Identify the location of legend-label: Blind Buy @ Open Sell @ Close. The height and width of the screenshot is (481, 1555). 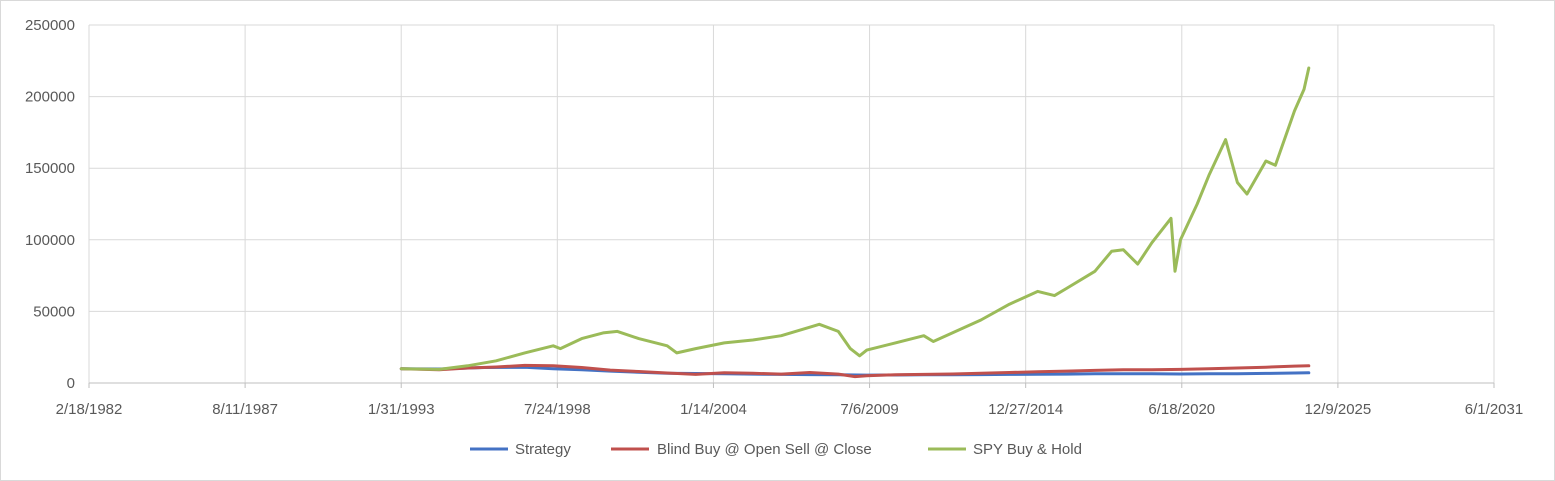
(764, 449).